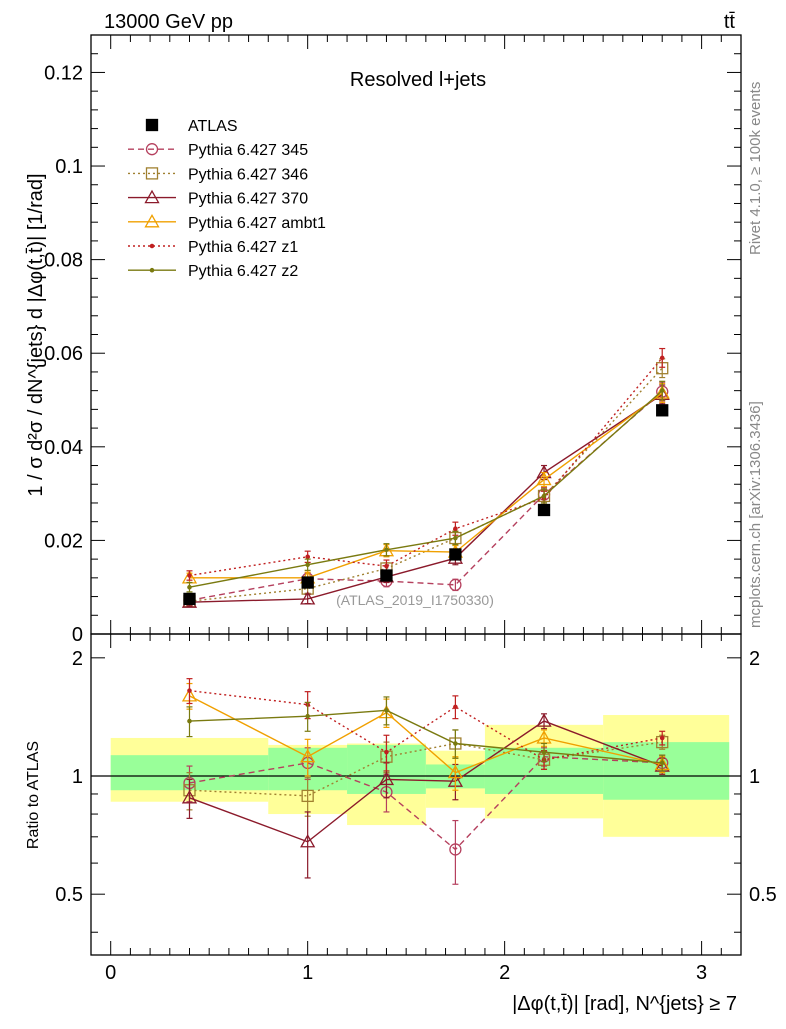  Describe the element at coordinates (243, 271) in the screenshot. I see `legend-label: Pythia 6.427 z2` at that location.